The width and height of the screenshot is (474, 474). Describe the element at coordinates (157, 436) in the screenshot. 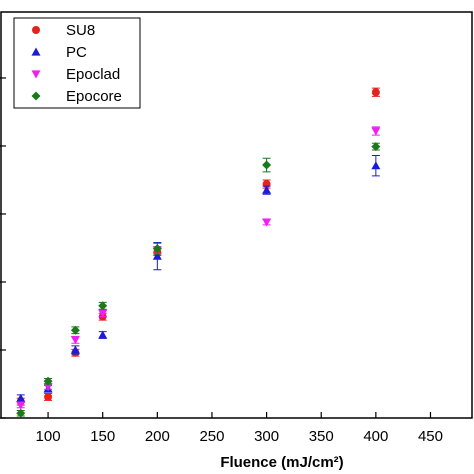

I see `x-tick-label: 200` at that location.